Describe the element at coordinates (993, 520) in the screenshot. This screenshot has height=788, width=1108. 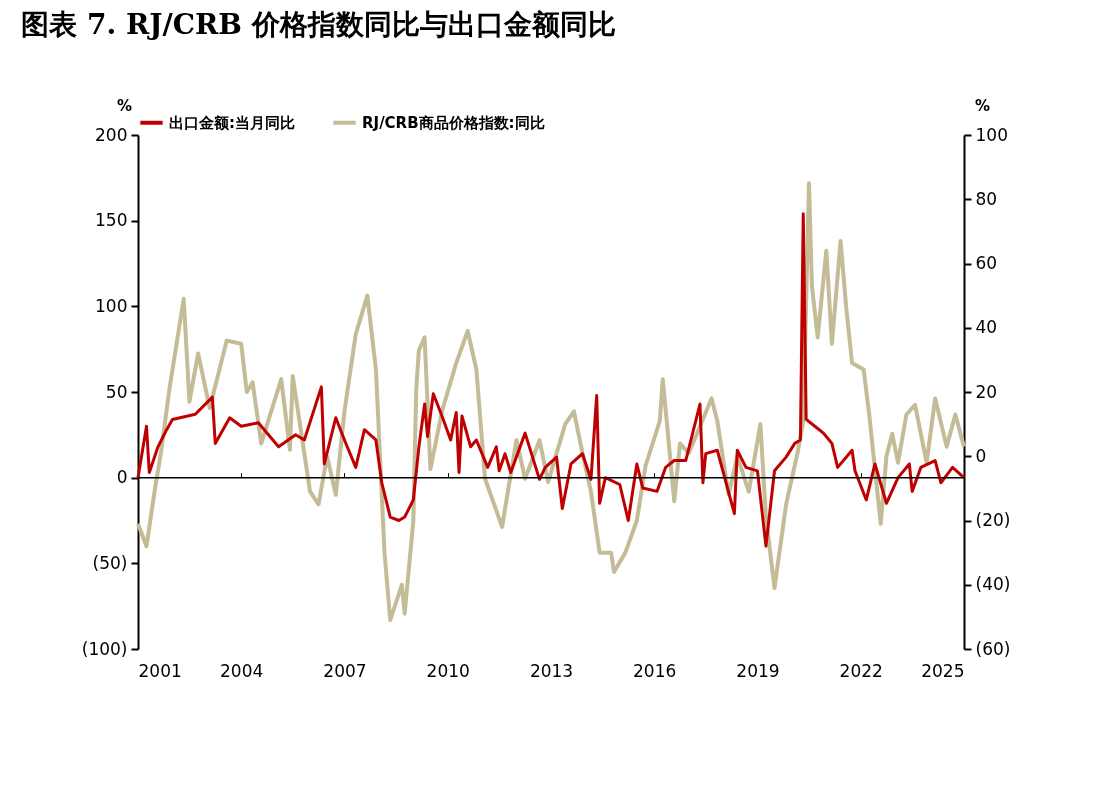
I see `y2-tick-label: (20)` at that location.